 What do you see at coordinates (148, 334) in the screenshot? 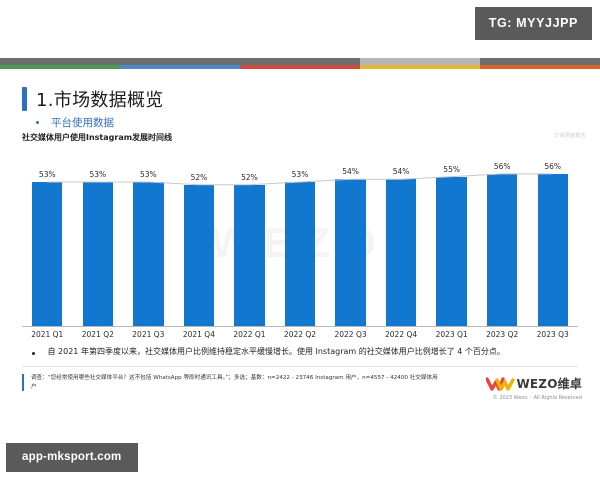
I see `x-axis-label-3: 2021 Q3` at bounding box center [148, 334].